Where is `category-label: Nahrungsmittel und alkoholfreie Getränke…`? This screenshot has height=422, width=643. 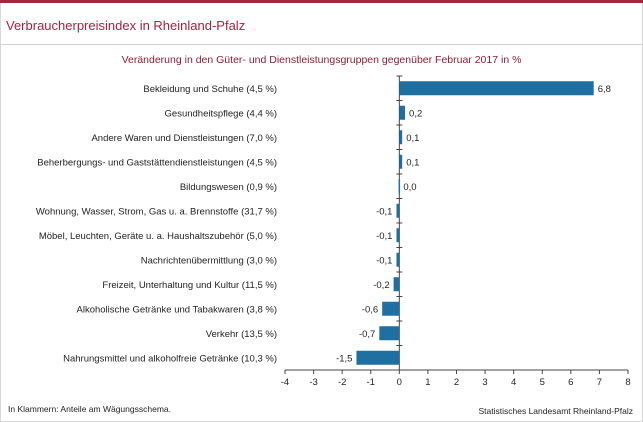 category-label: Nahrungsmittel und alkoholfreie Getränke… is located at coordinates (170, 358).